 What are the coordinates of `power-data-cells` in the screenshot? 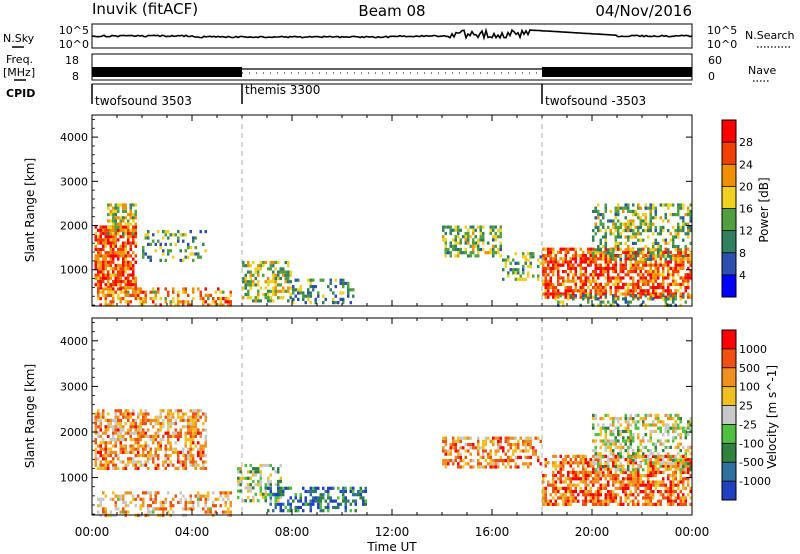 It's located at (393, 255).